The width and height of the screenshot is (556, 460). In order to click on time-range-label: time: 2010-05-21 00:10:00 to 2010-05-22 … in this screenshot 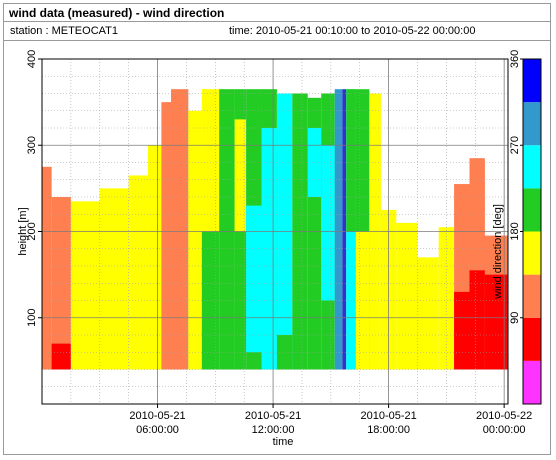, I will do `click(352, 31)`.